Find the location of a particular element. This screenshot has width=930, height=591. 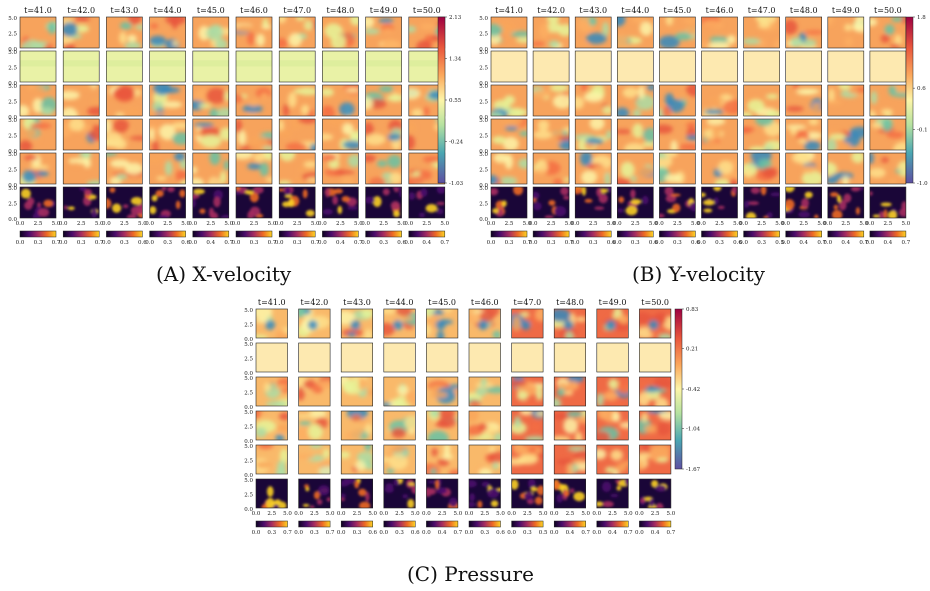

y-tick-x-r0-2: 0.0 is located at coordinates (12, 50).